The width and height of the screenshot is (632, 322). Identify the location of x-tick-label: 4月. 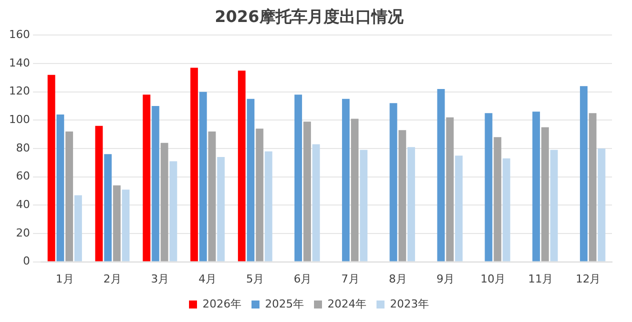
(207, 279).